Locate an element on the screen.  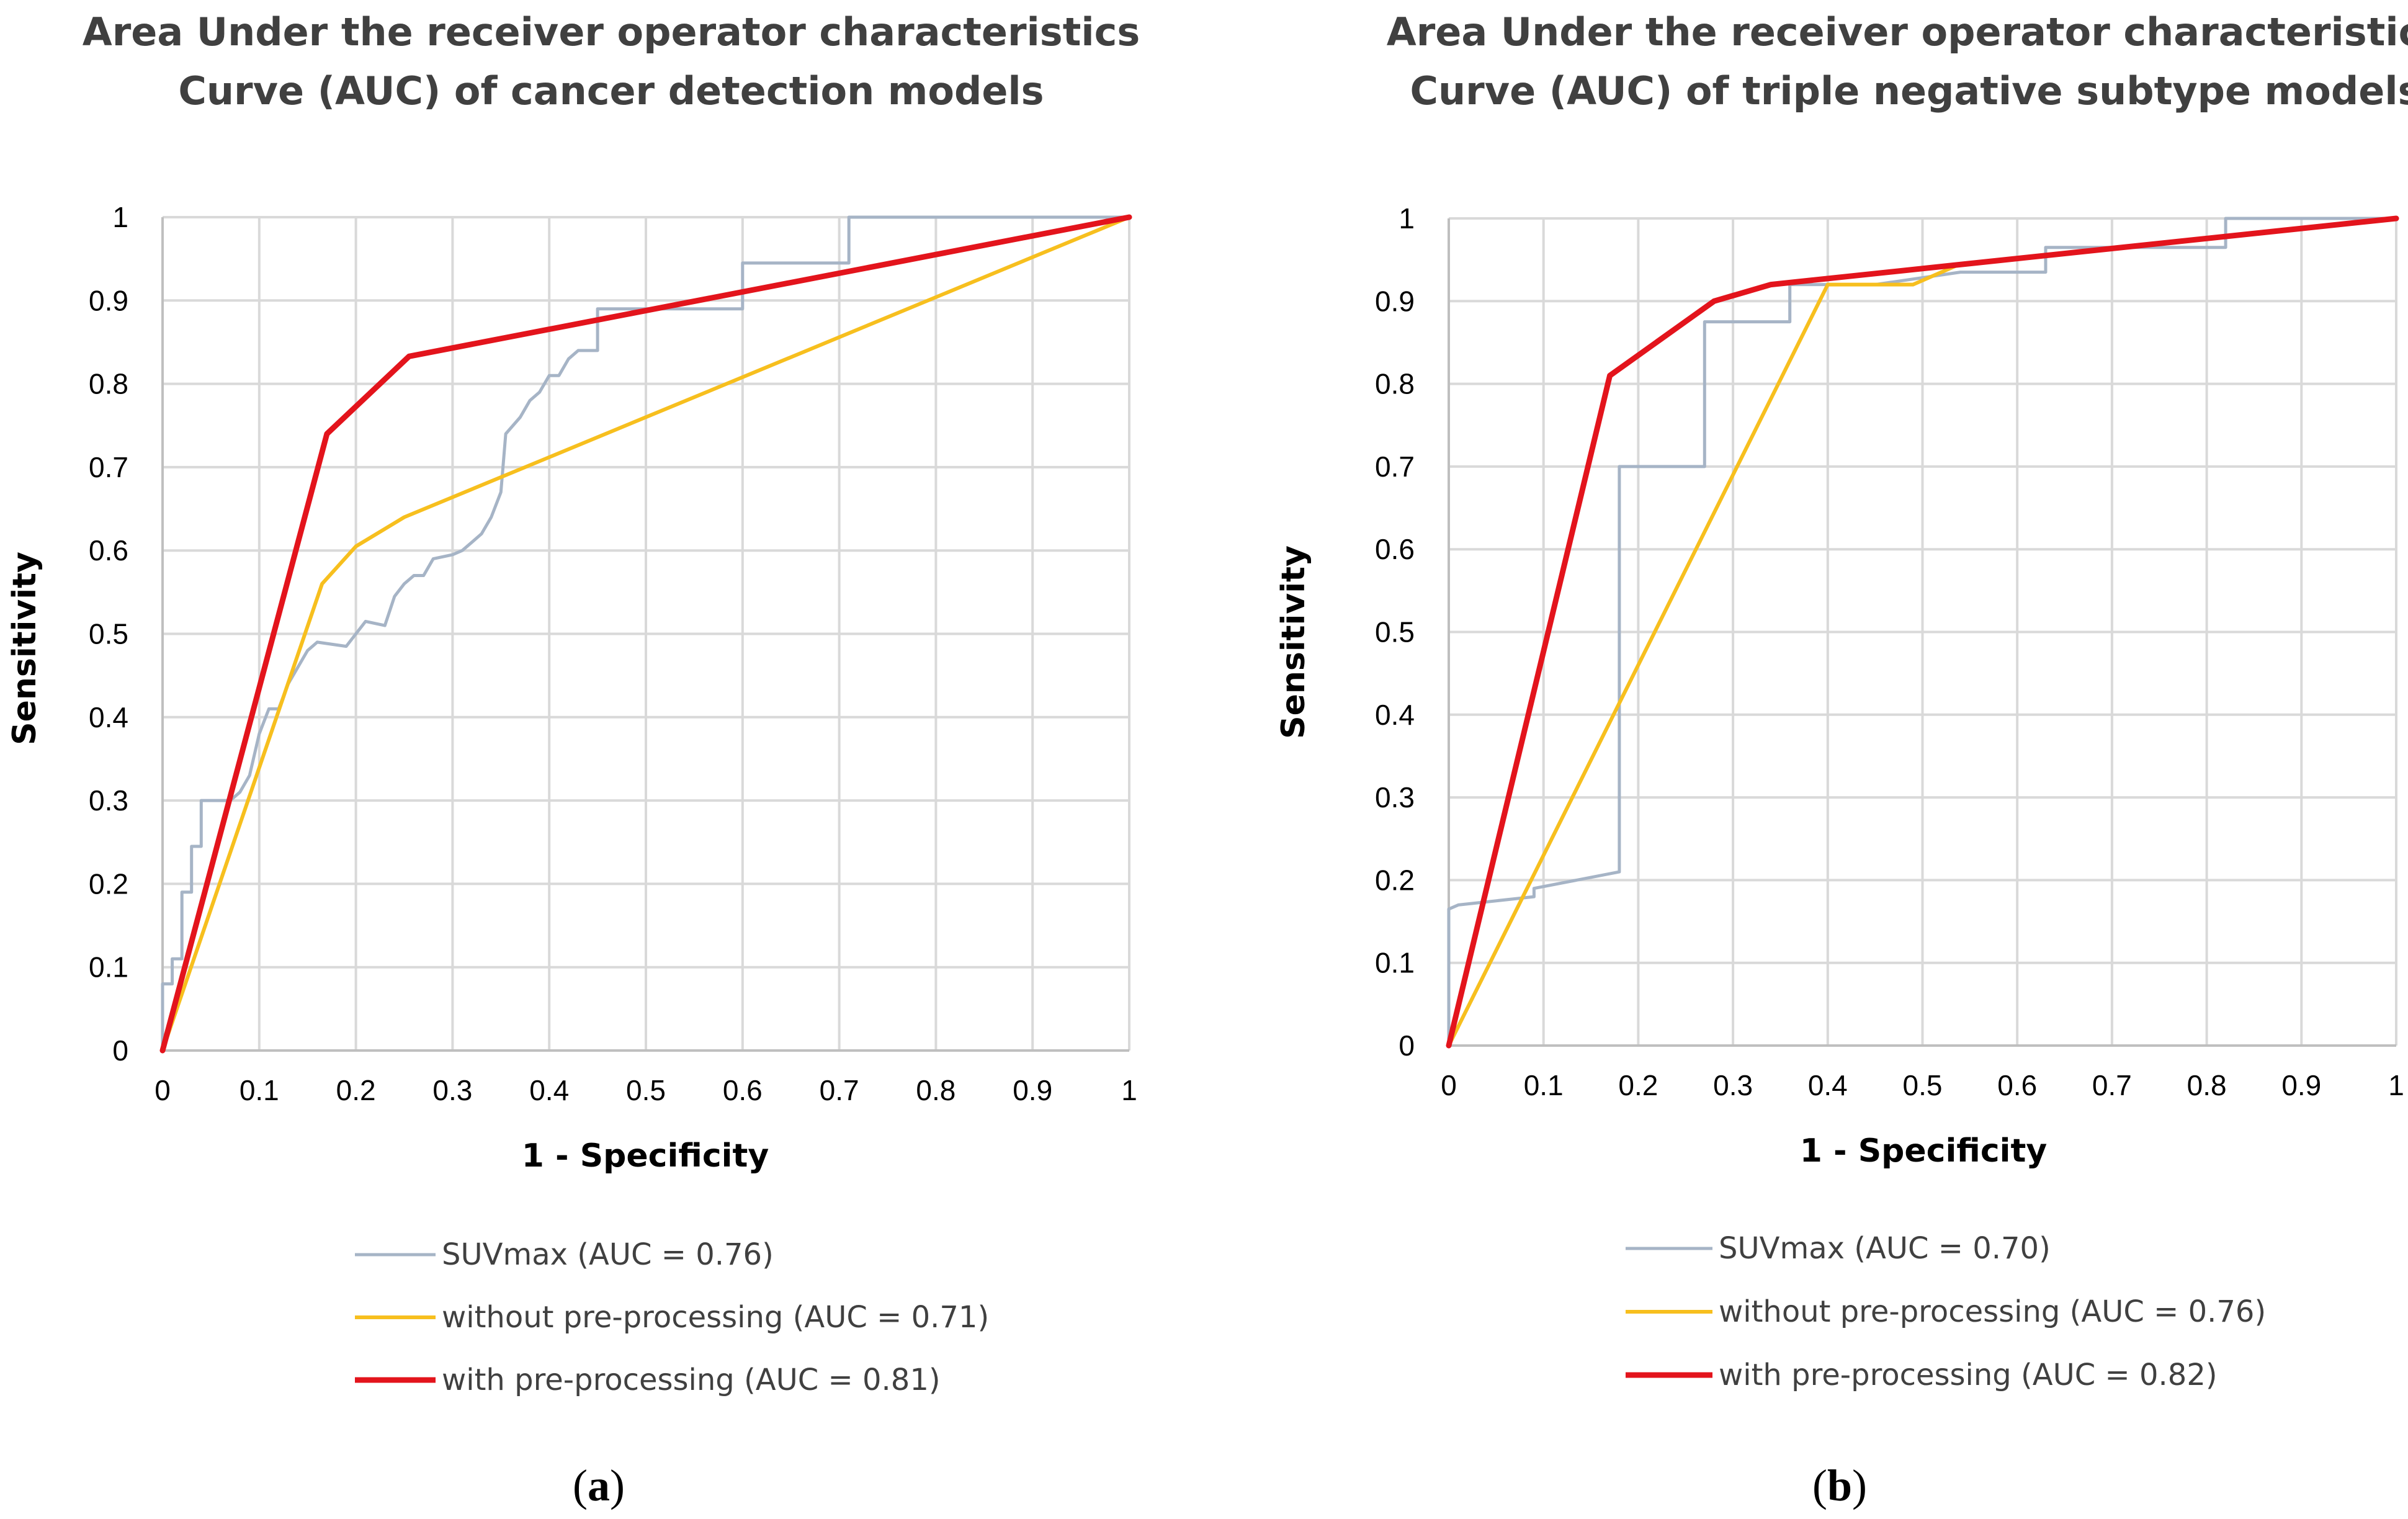
legend-label: with pre-processing (AUC = 0.81) is located at coordinates (691, 1380).